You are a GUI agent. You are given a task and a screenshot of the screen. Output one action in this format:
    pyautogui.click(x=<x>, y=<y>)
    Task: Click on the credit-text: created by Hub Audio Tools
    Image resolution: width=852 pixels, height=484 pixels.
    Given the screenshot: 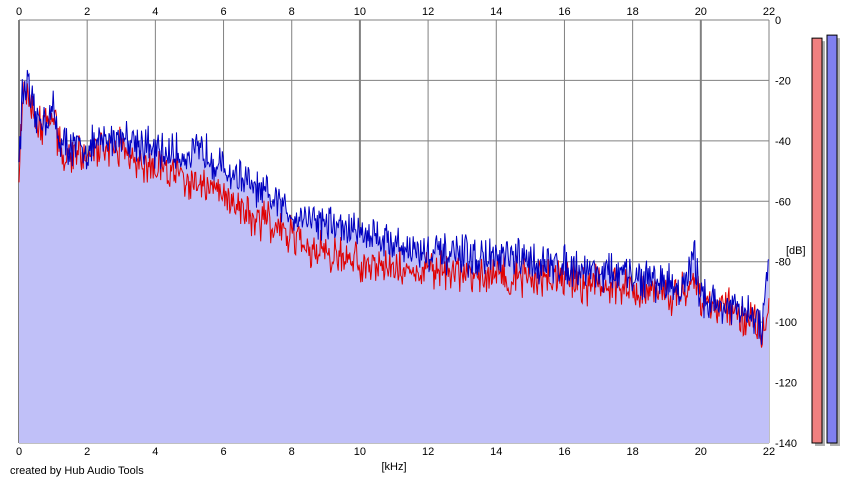 What is the action you would take?
    pyautogui.click(x=77, y=471)
    